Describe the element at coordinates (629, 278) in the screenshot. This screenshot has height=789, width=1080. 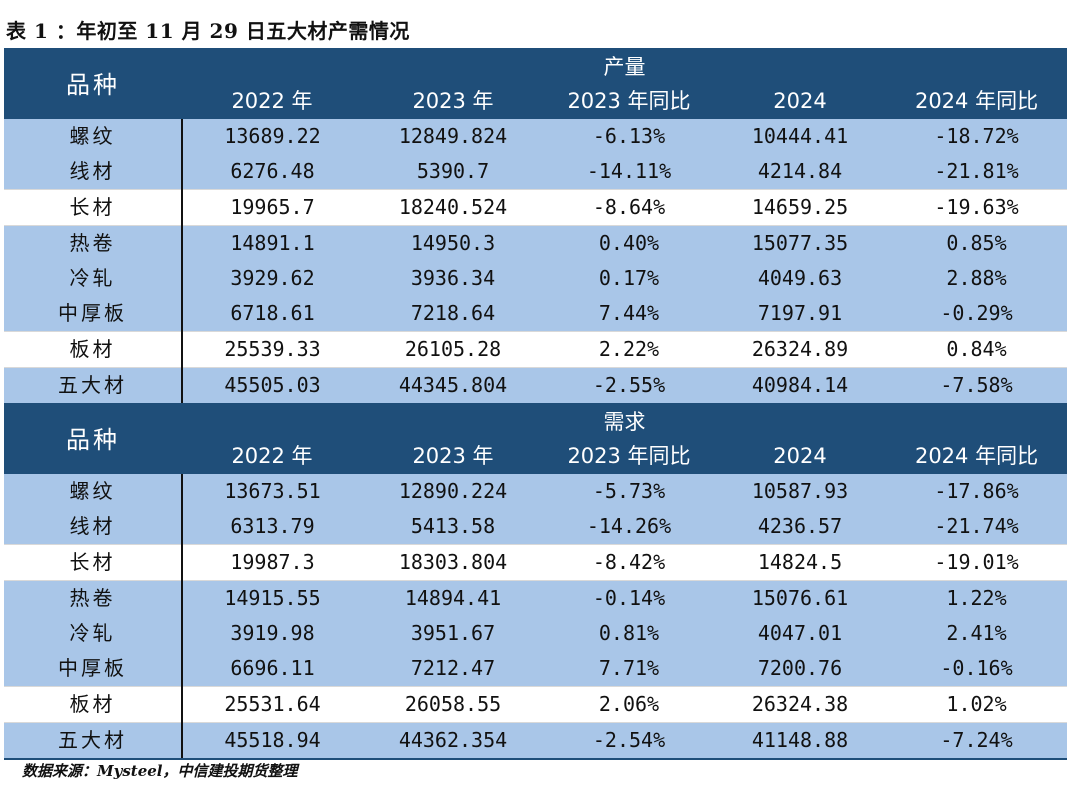
I see `row-value-cell: 0.17%` at that location.